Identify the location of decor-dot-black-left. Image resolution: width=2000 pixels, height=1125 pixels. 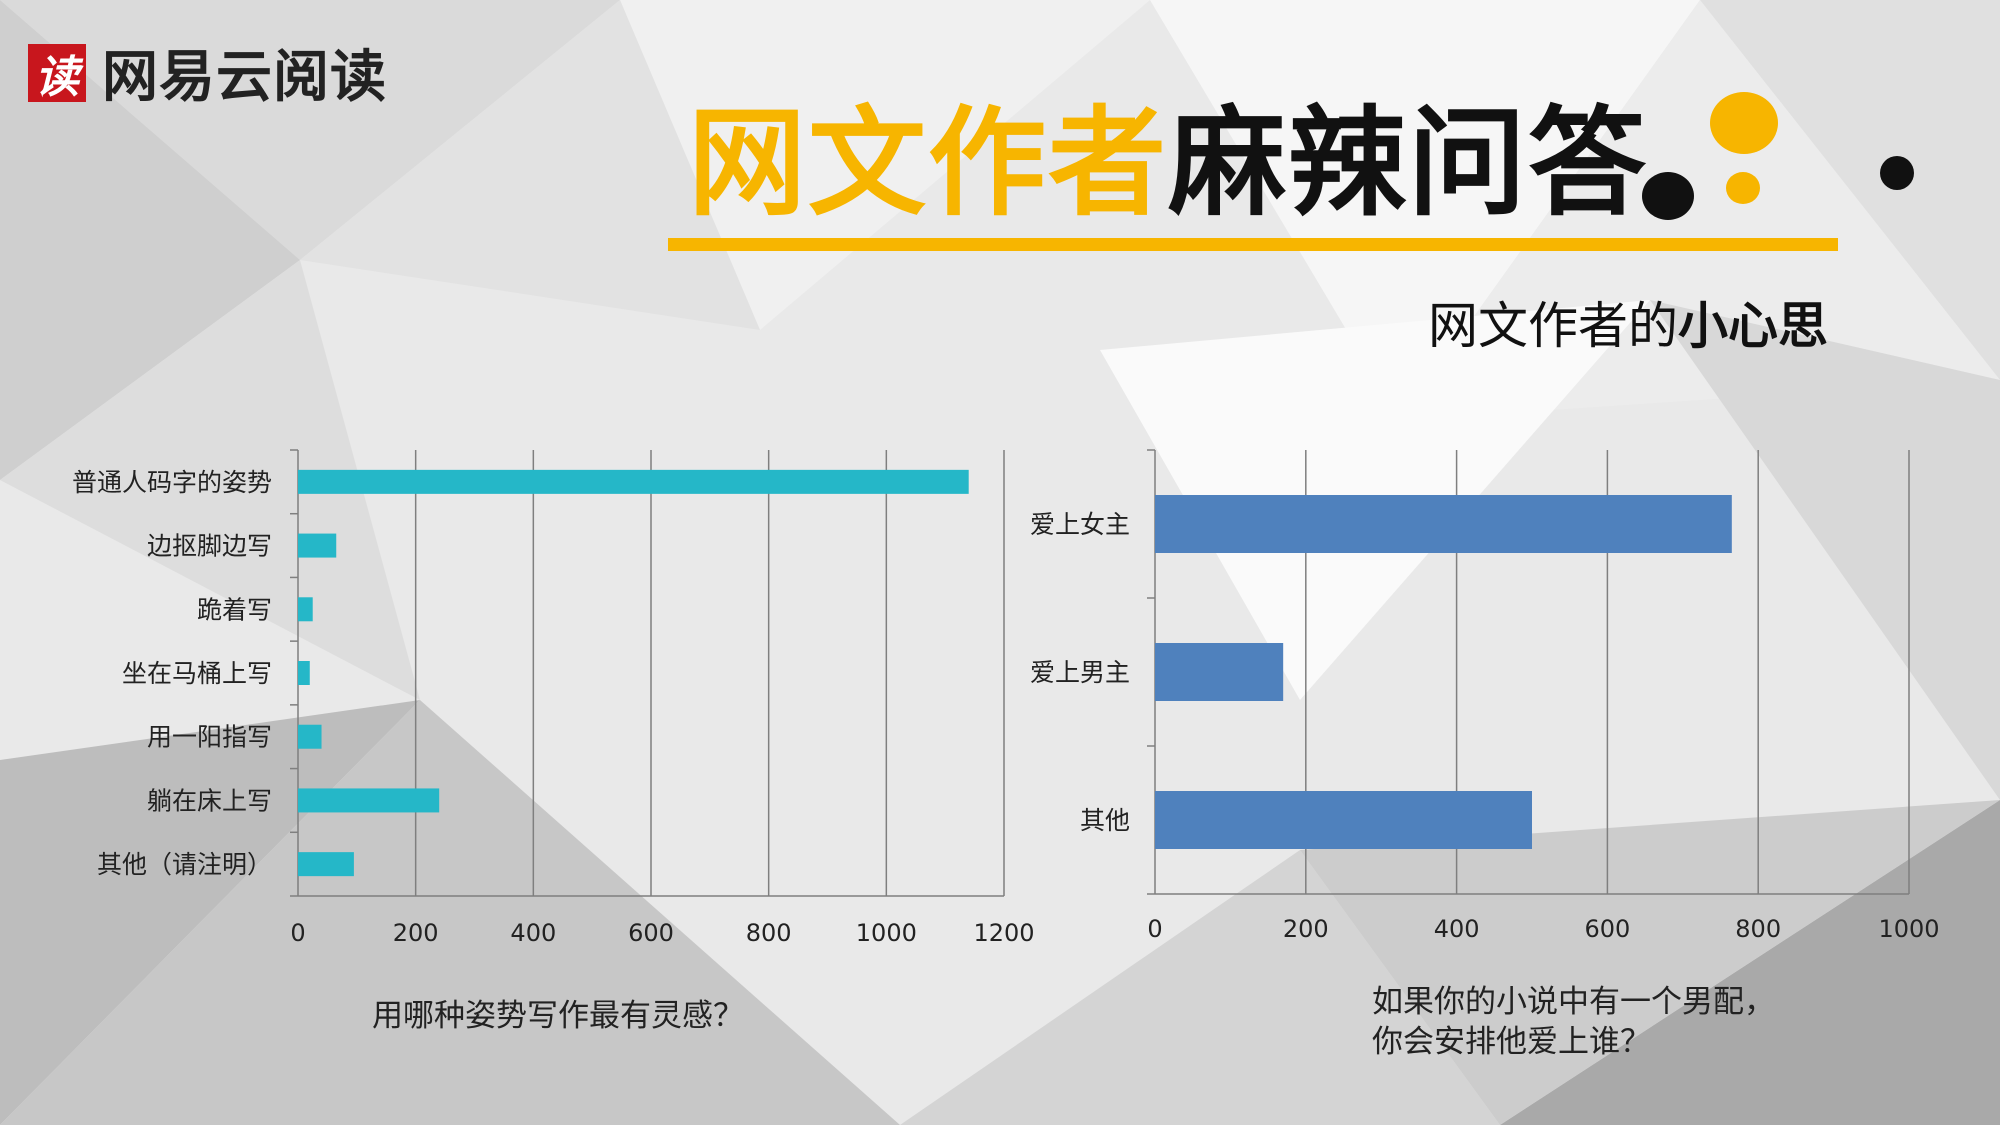
(1668, 196).